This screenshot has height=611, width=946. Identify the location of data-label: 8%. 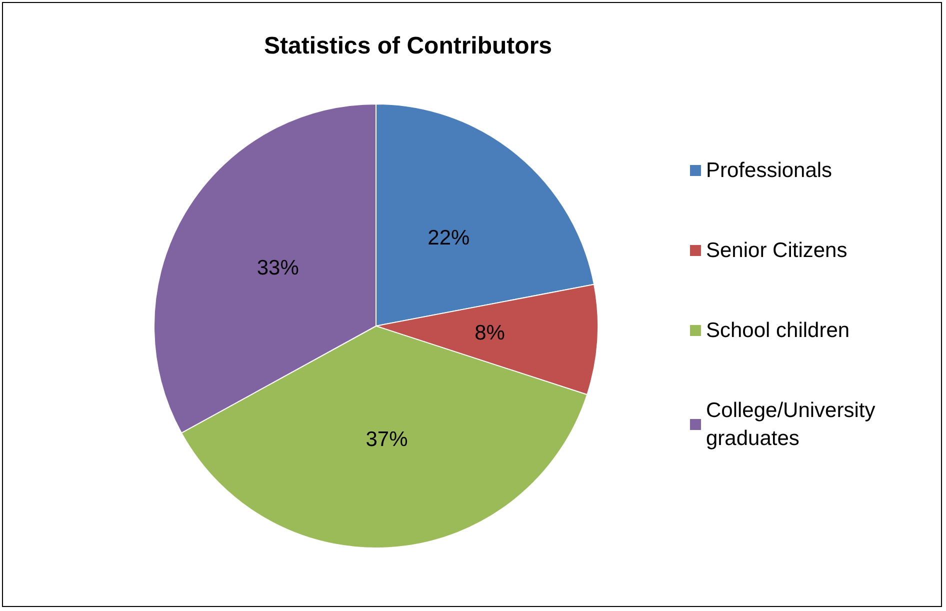
(489, 333).